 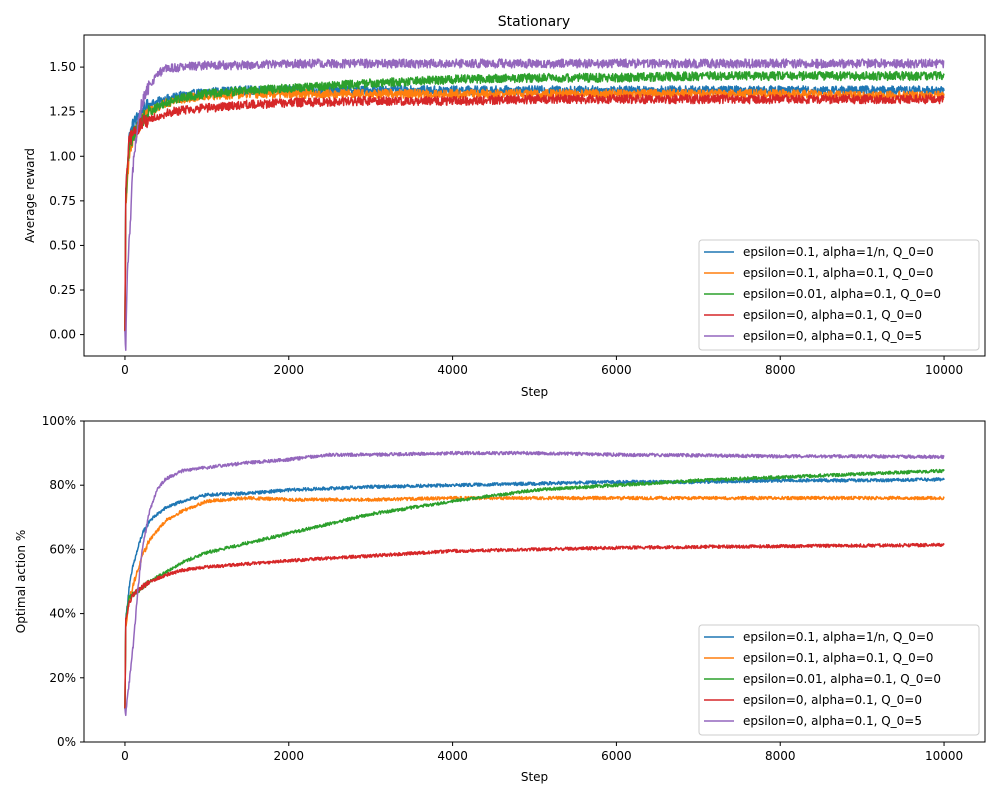 What do you see at coordinates (62, 201) in the screenshot?
I see `y-tick-label: 0.75` at bounding box center [62, 201].